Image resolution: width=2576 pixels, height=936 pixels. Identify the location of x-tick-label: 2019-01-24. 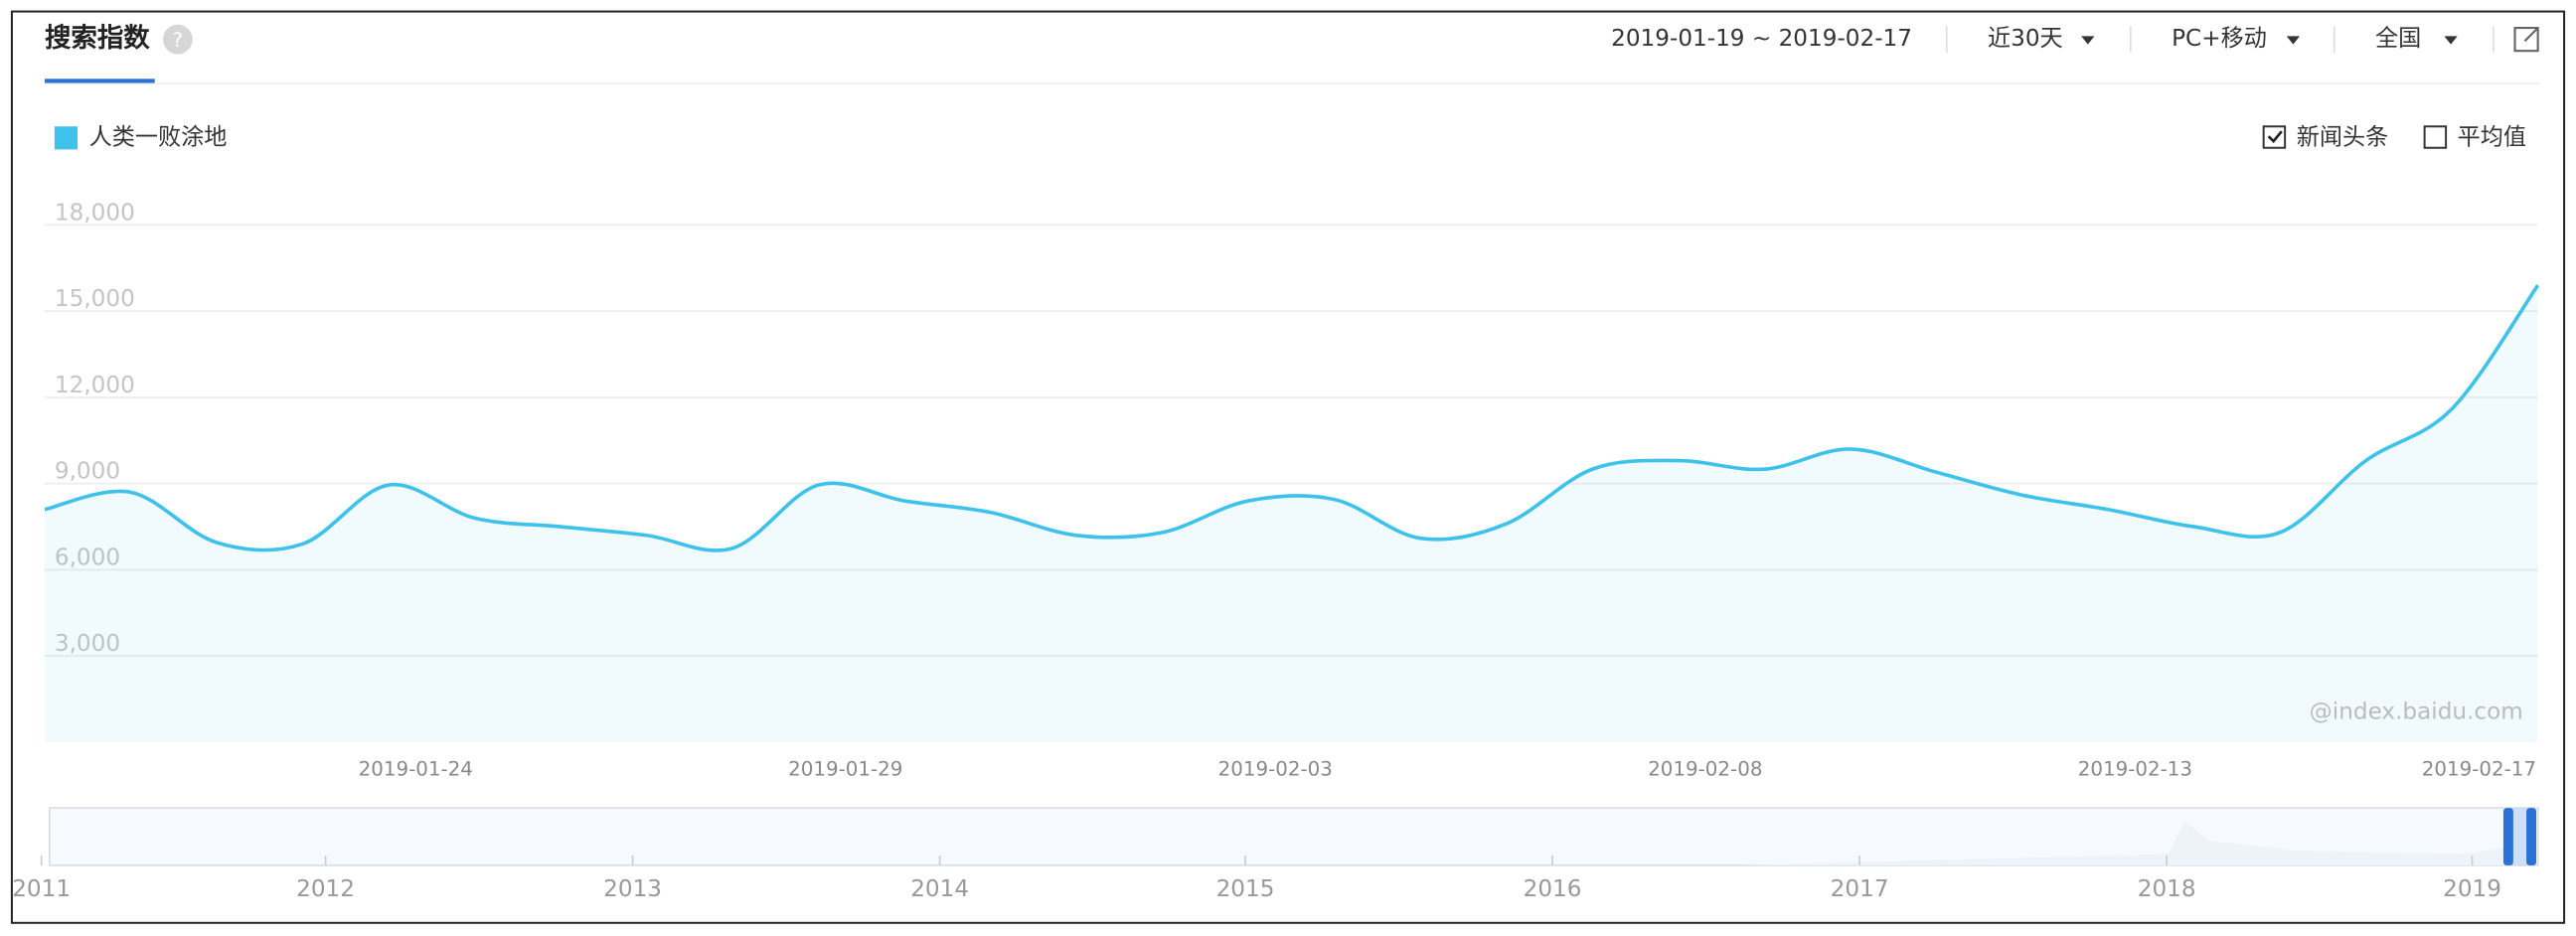
(416, 769).